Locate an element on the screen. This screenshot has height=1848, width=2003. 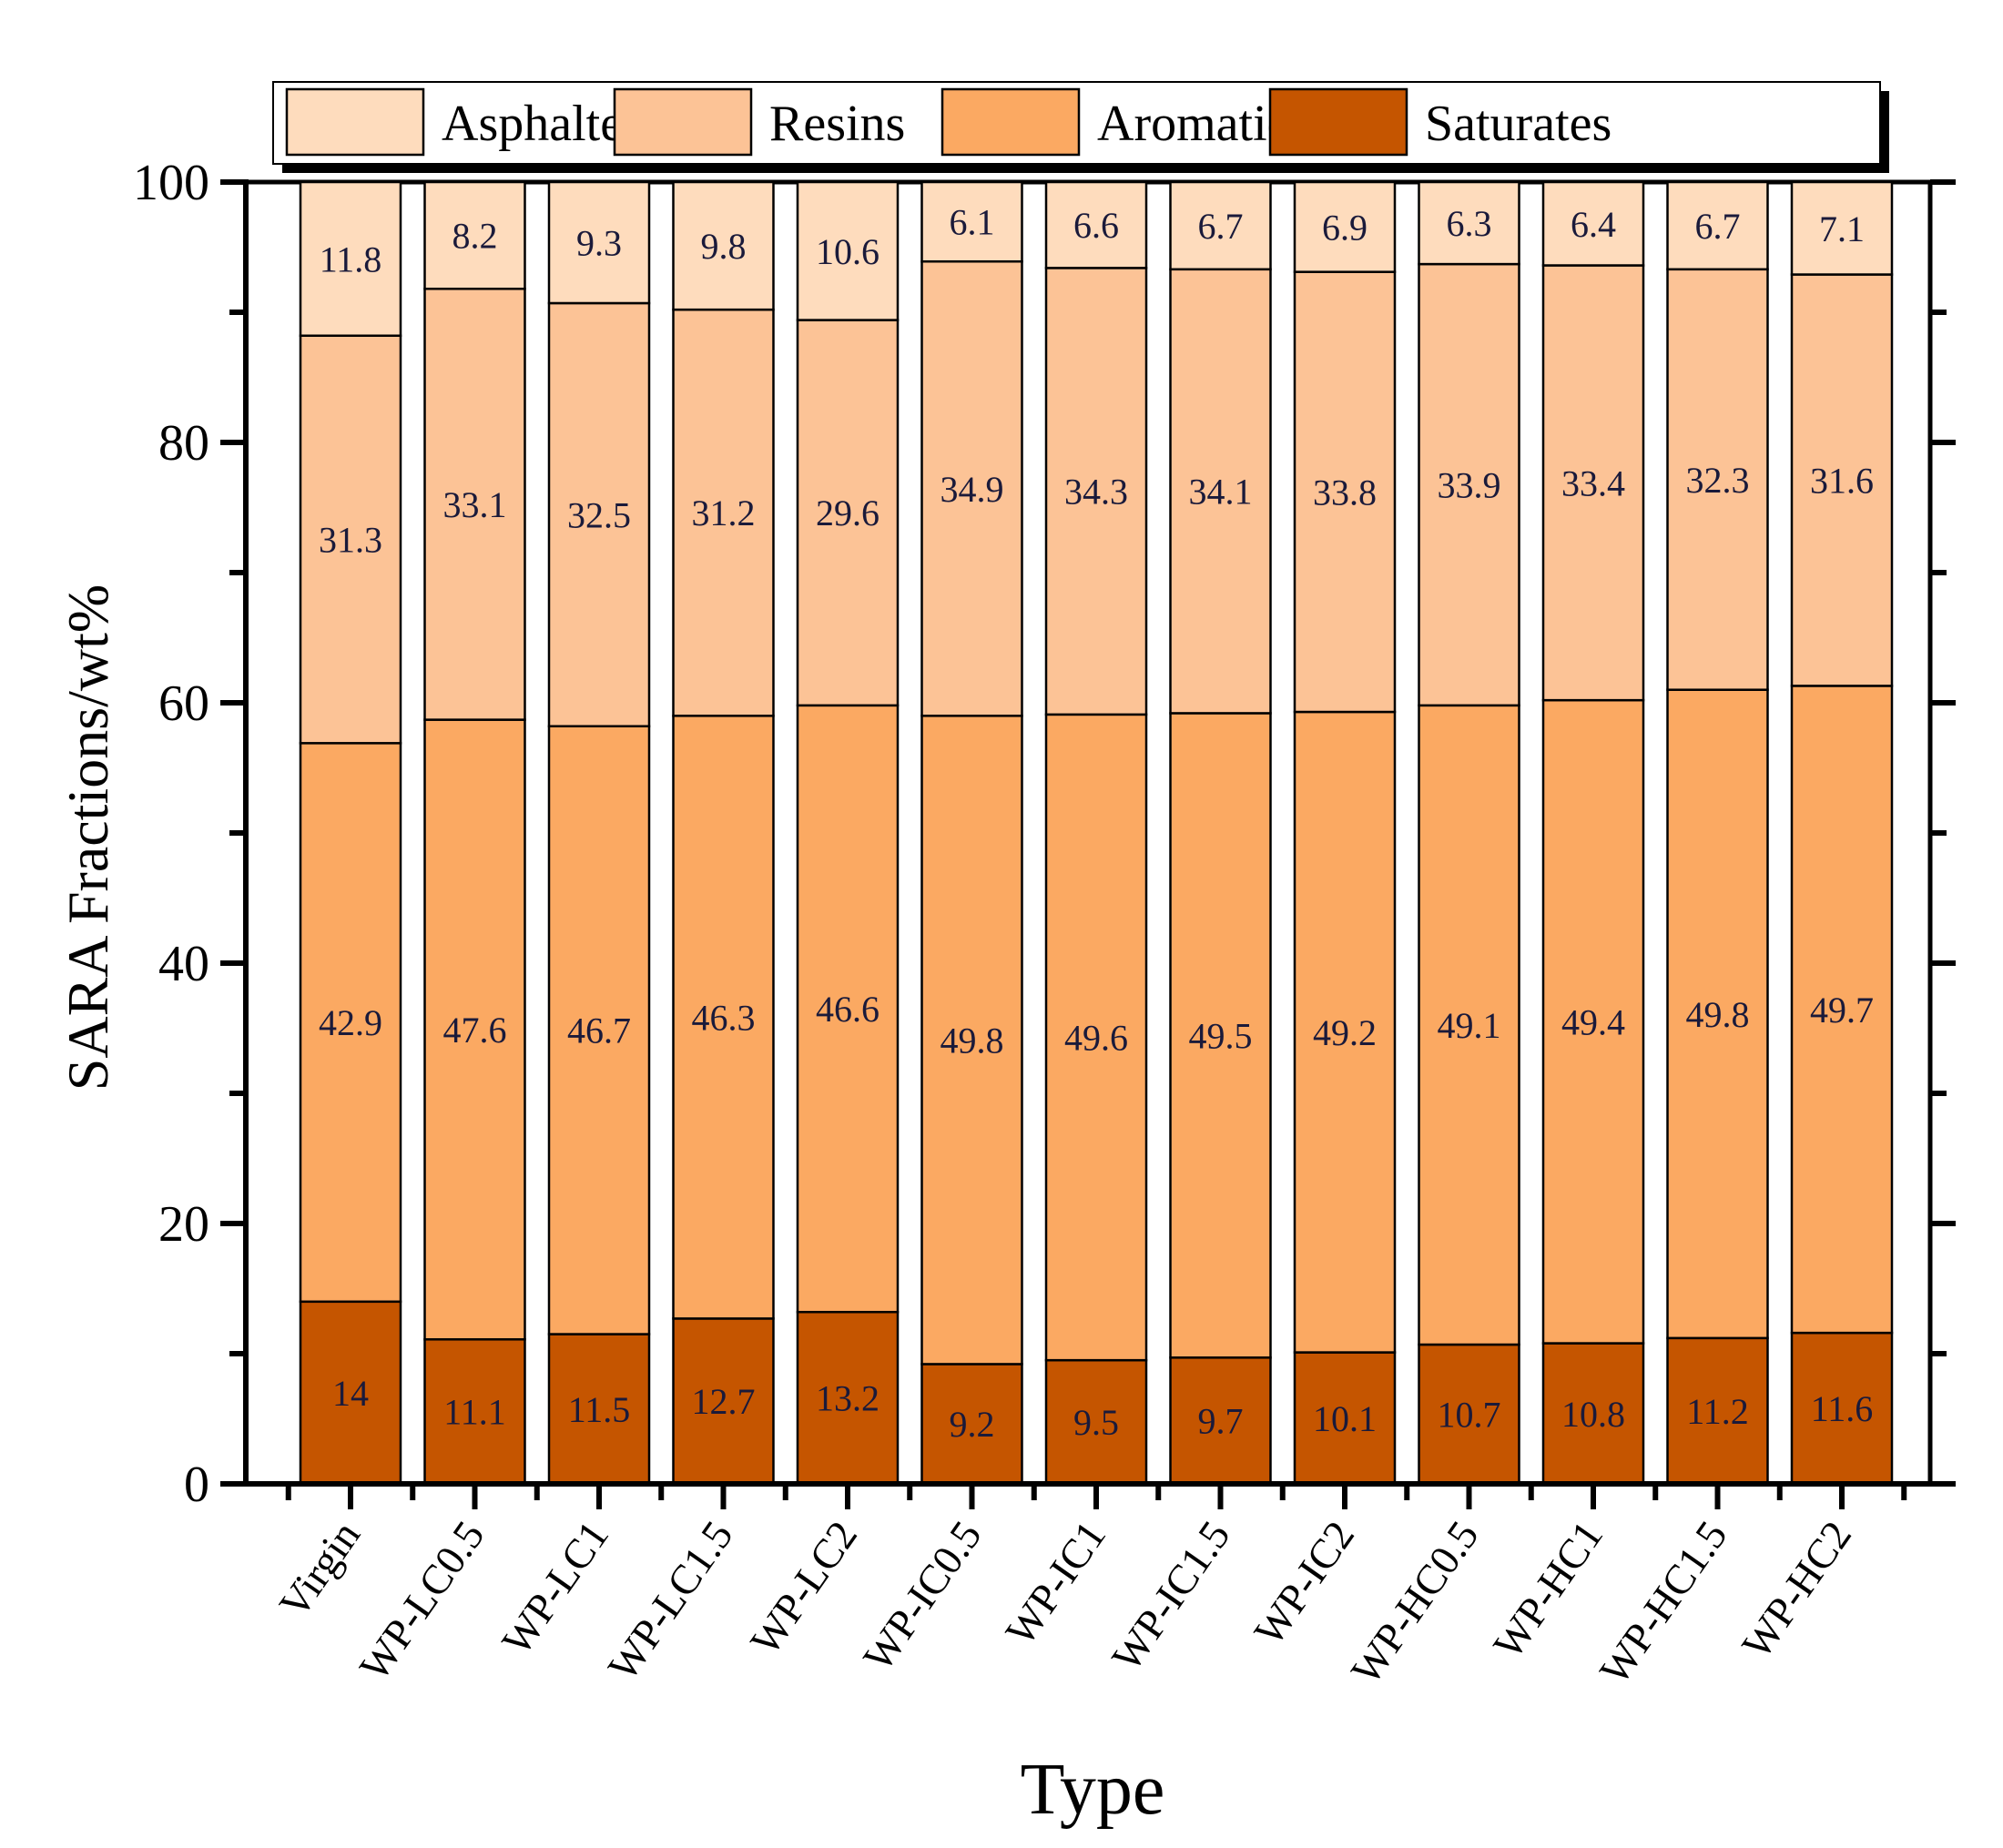
data-label-saturates: 14 is located at coordinates (350, 1393).